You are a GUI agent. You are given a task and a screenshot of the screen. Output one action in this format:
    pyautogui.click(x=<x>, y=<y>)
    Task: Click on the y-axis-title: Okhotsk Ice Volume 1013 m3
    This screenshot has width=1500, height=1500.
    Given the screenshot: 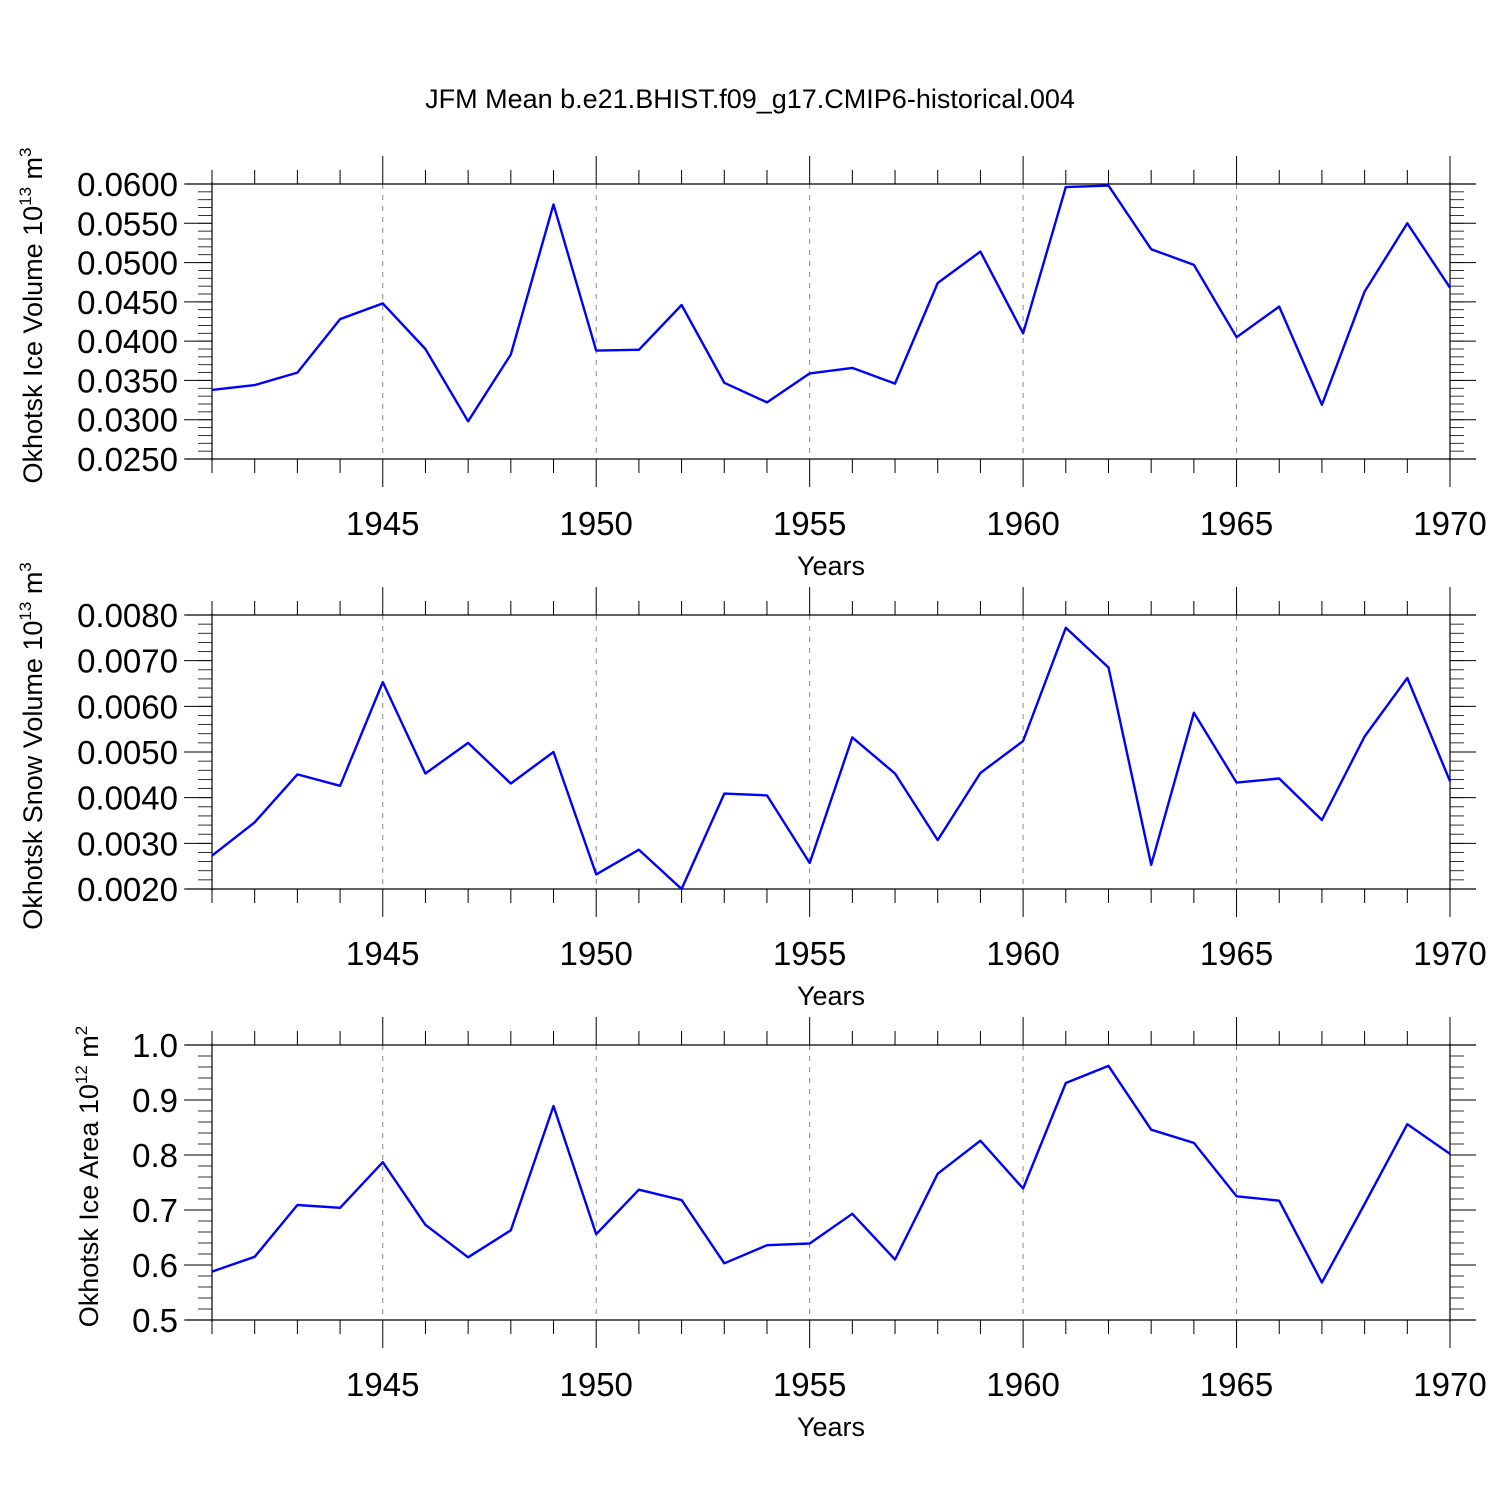 What is the action you would take?
    pyautogui.click(x=32, y=315)
    